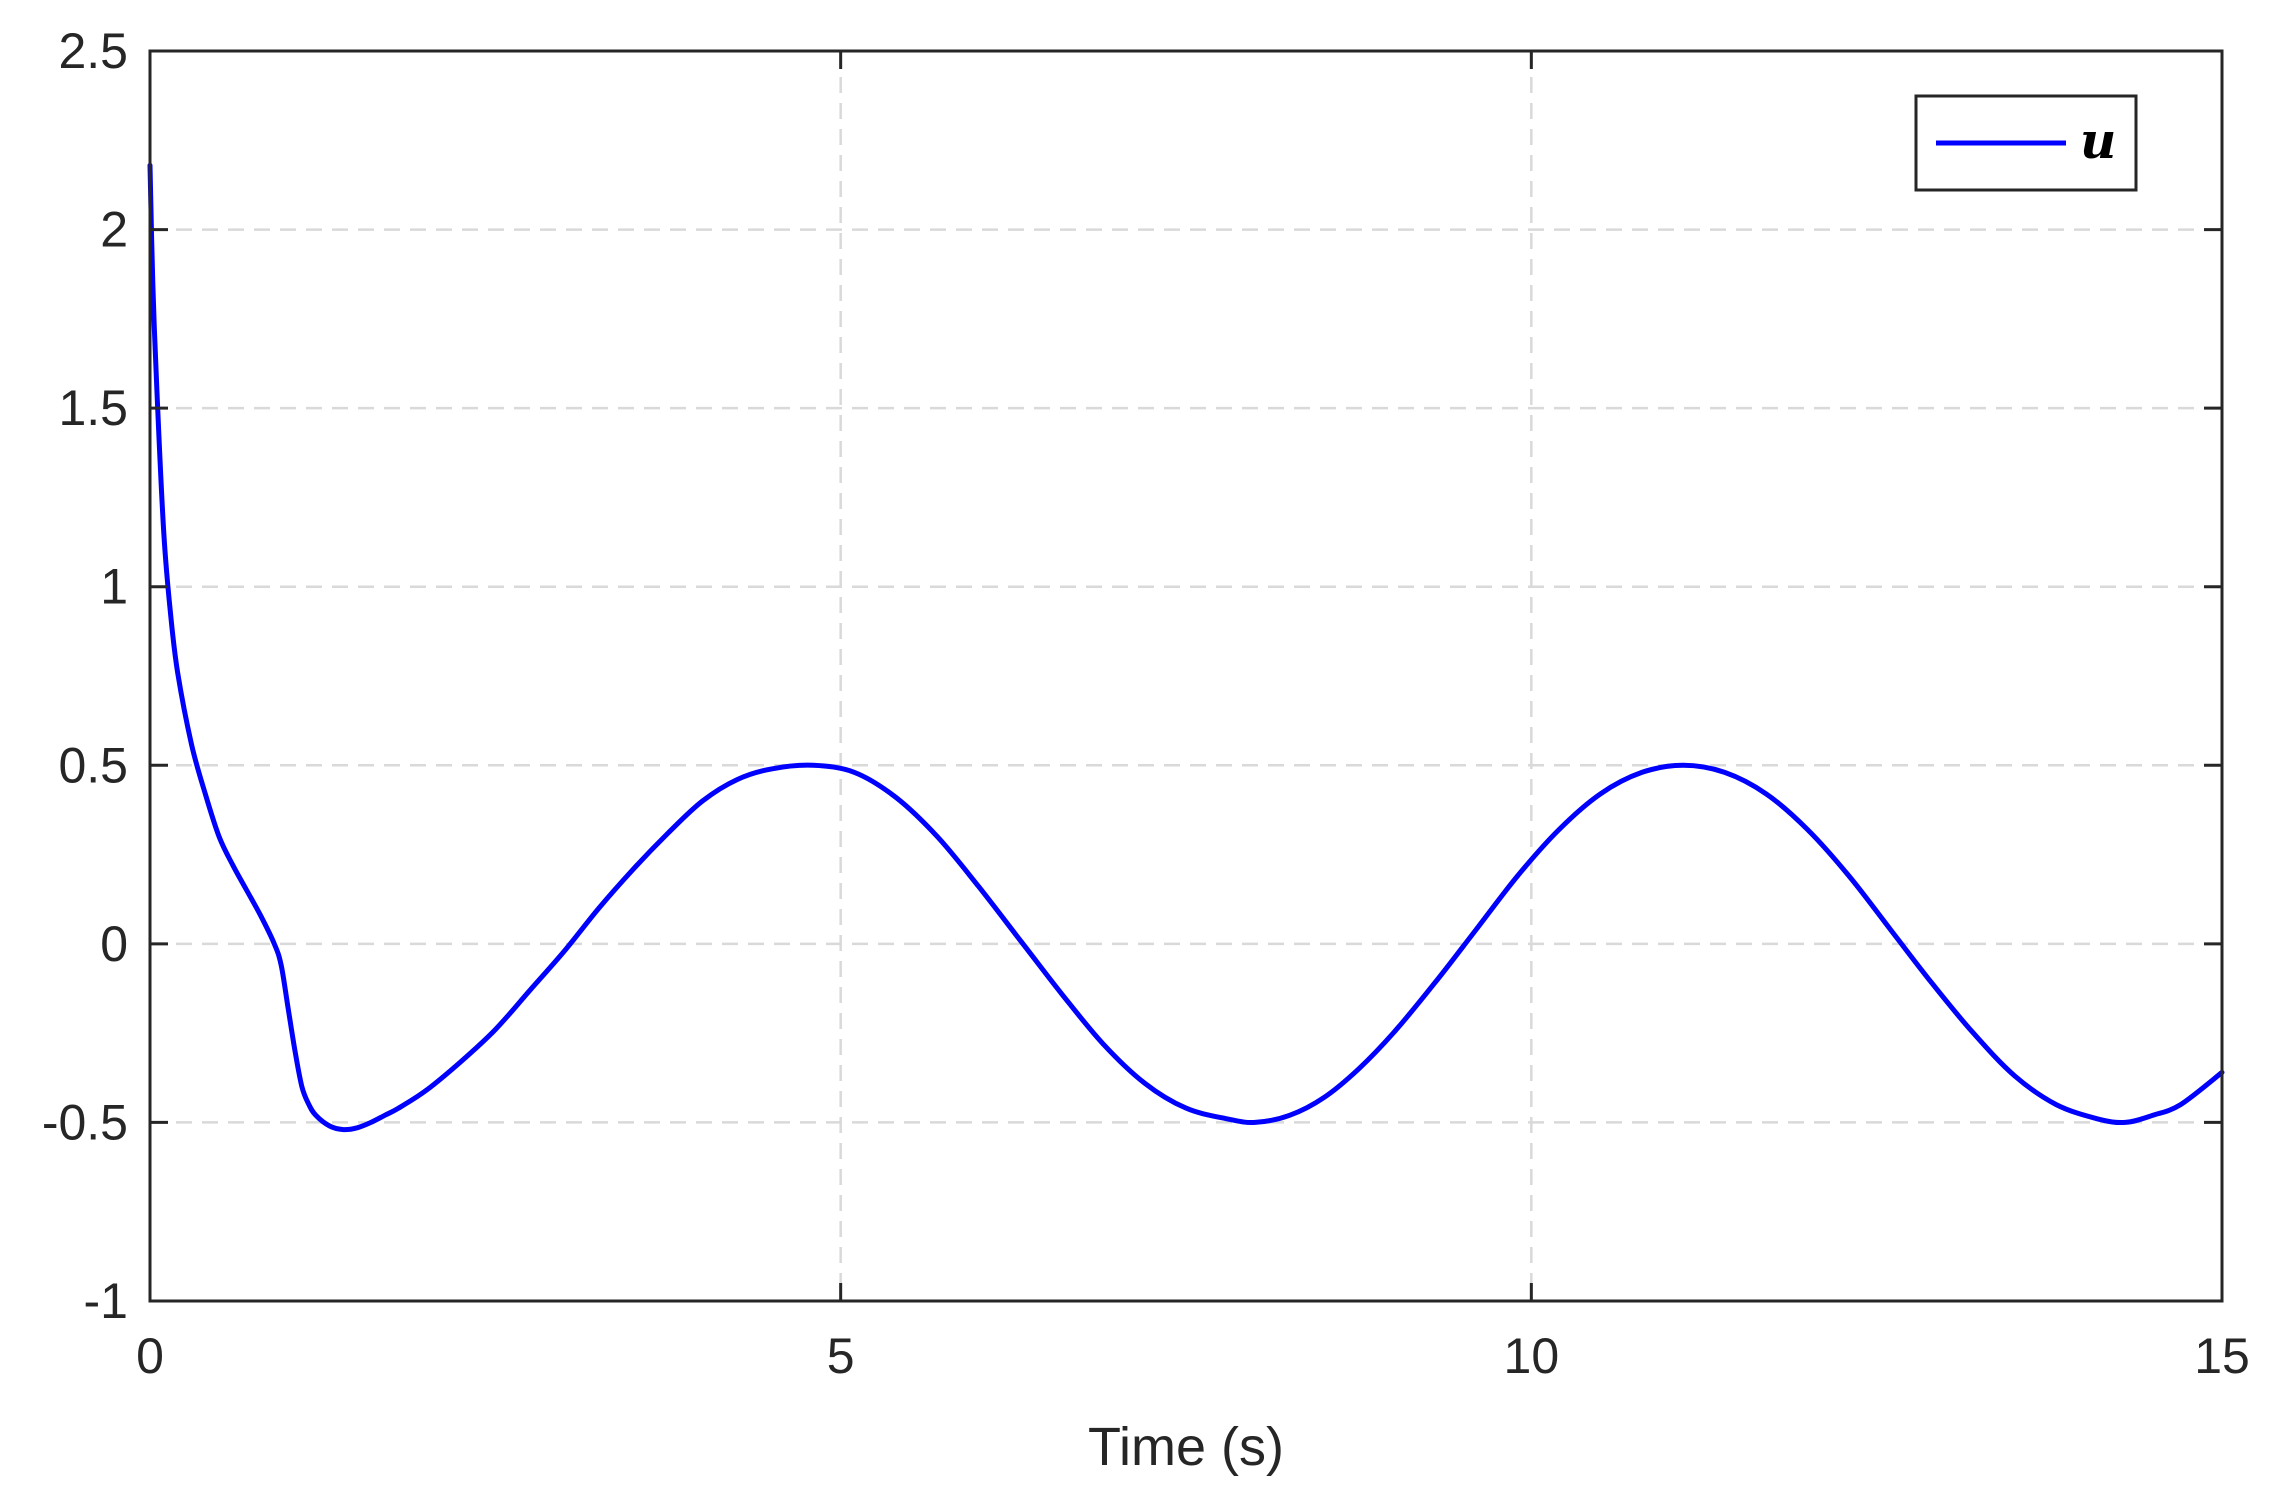  I want to click on x-tick-label: 5, so click(841, 1356).